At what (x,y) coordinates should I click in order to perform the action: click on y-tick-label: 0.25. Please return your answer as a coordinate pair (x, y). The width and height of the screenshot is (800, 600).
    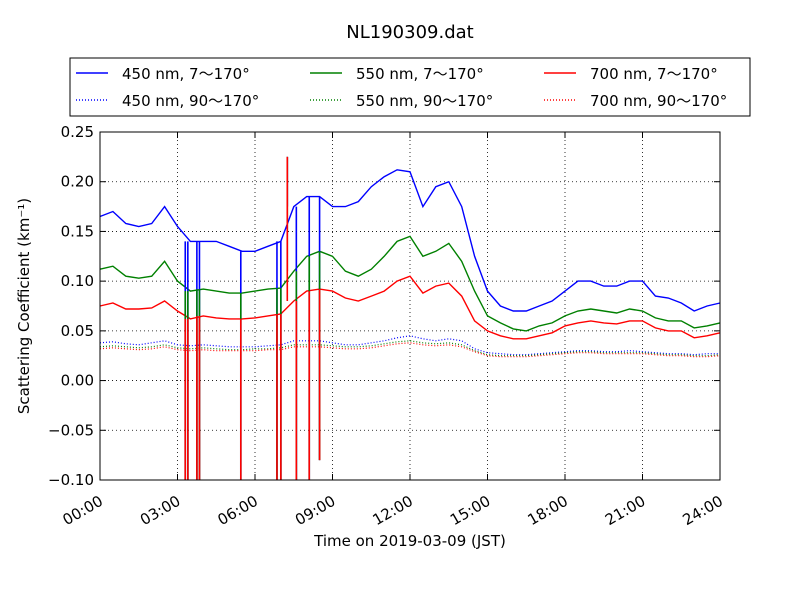
    Looking at the image, I should click on (77, 132).